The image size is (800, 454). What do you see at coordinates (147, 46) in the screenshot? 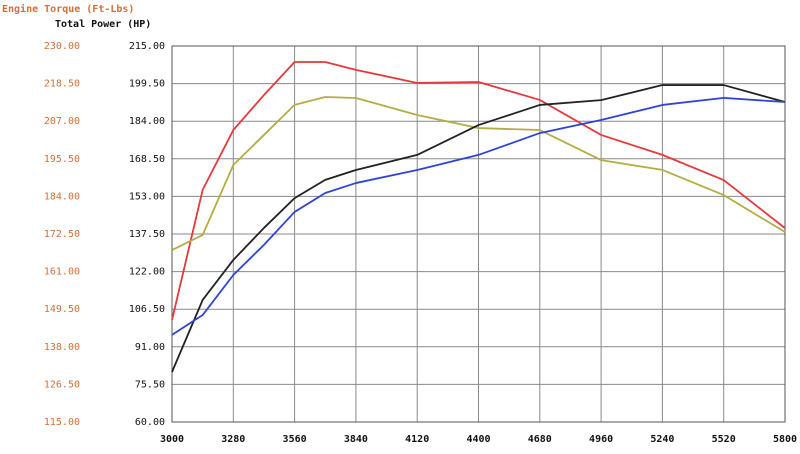
I see `y-tick-label: 215.00` at bounding box center [147, 46].